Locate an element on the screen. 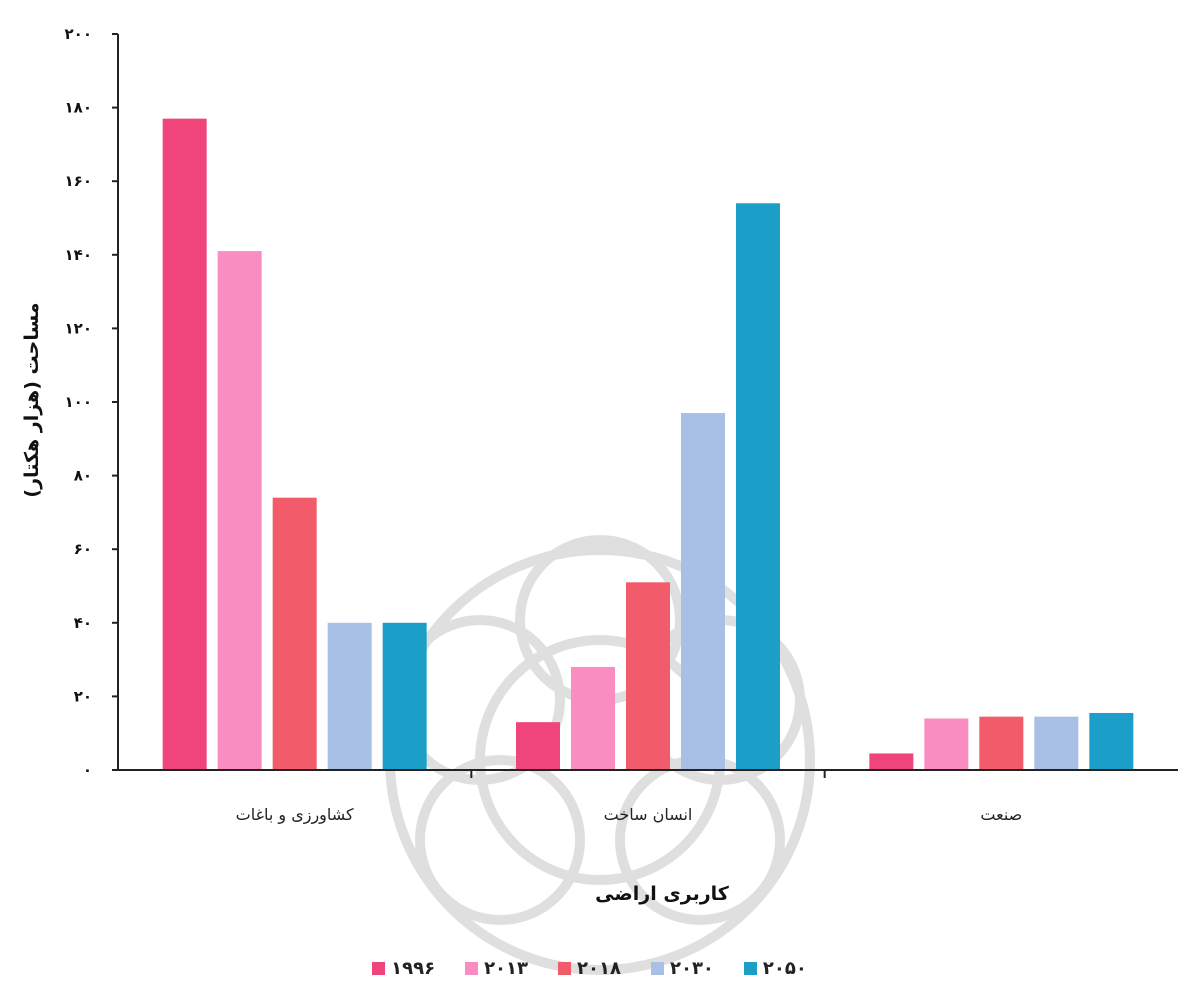 This screenshot has height=999, width=1179. legend: ۱۹۹۶ ۲۰۱۳ ۲۰۱۸ ۲۰۳۰ ۲۰۵۰ is located at coordinates (589, 968).